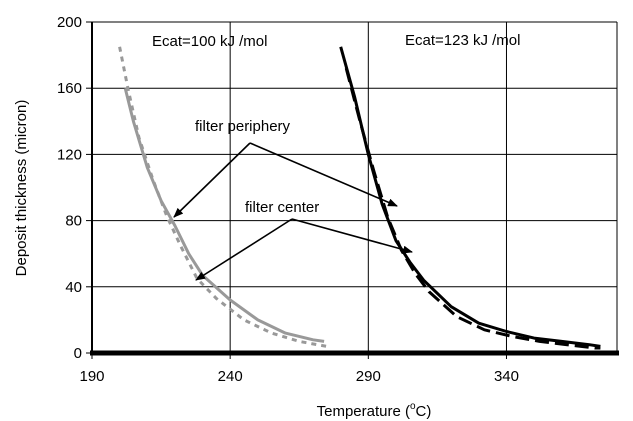 The image size is (633, 421). I want to click on y-tick-label: 160, so click(69, 88).